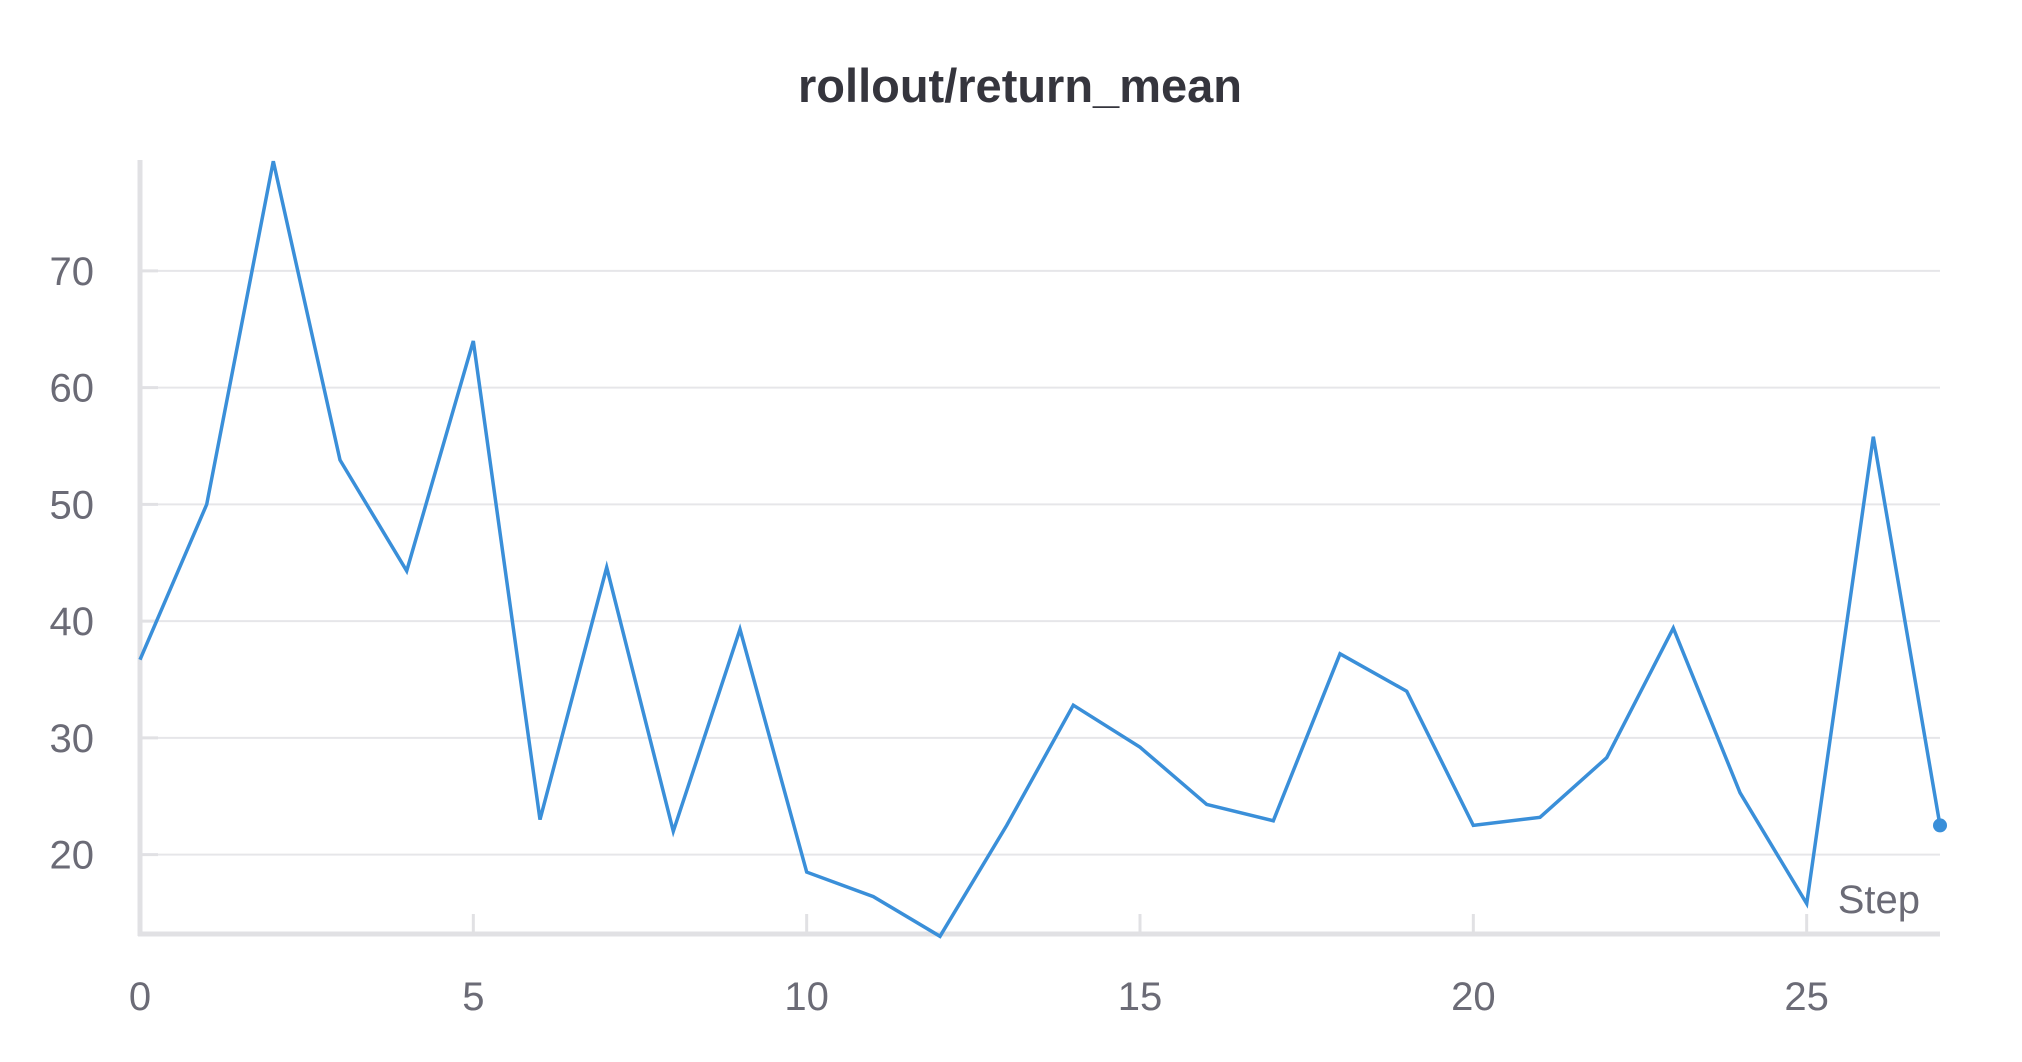 The image size is (2022, 1062). I want to click on y-tick-label: 20, so click(72, 856).